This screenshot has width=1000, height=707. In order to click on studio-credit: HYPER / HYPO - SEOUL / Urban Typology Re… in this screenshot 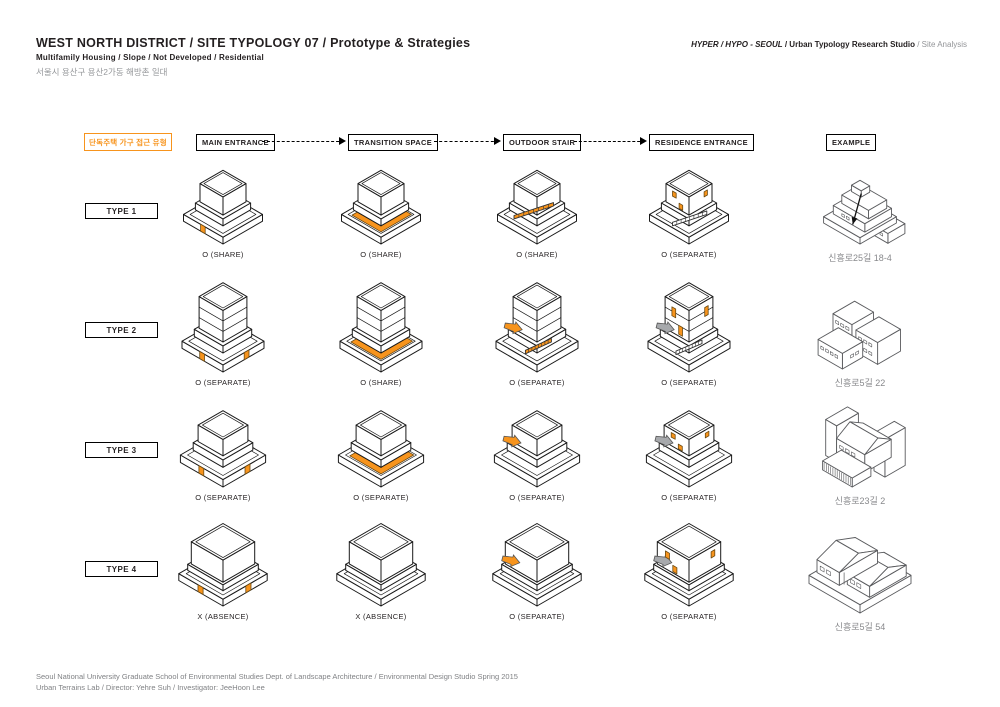, I will do `click(829, 44)`.